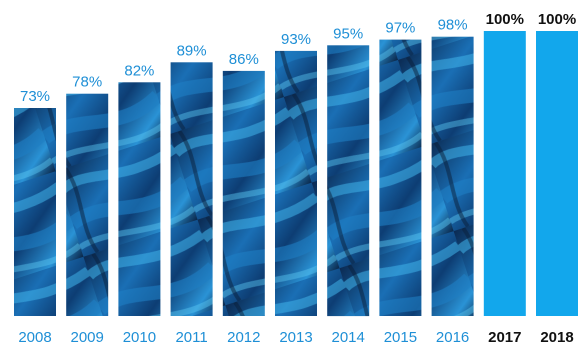 This screenshot has height=351, width=587. I want to click on value-label-2011: 89%, so click(192, 50).